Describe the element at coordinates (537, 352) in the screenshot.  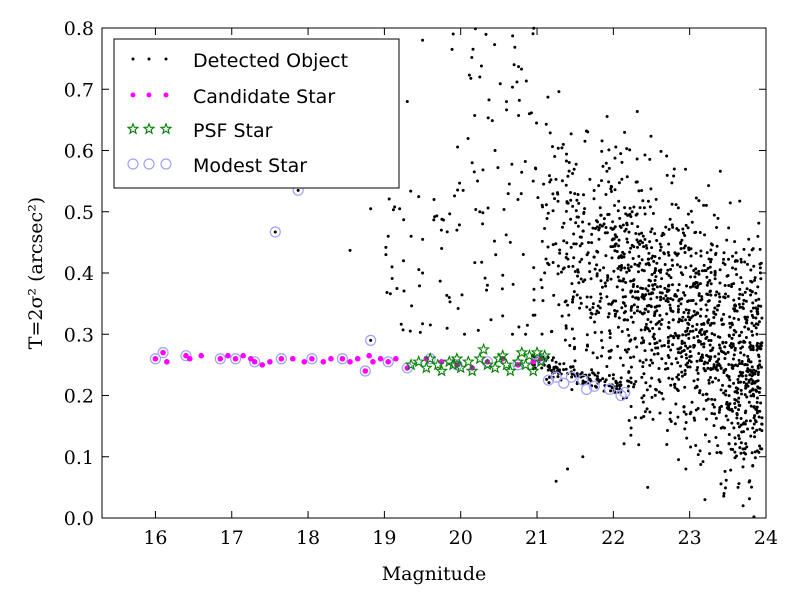
I see `psf-star-point` at that location.